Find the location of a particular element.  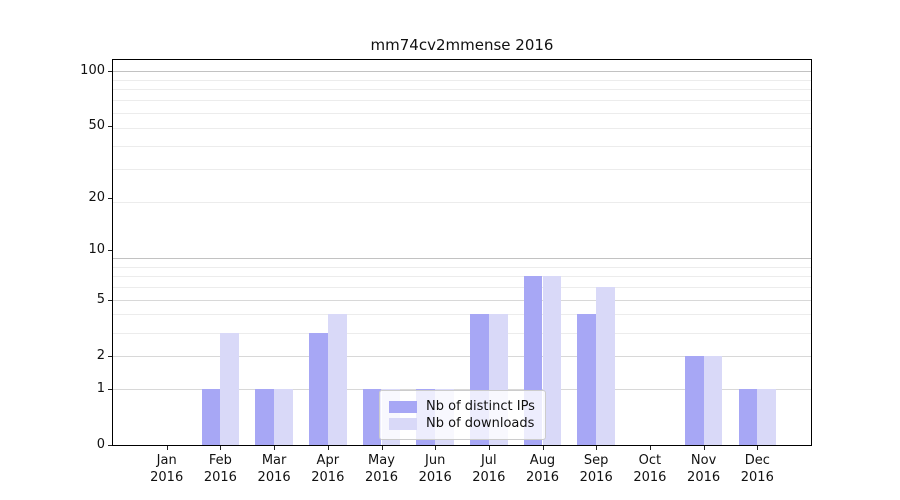

legend-swatch-distinct-ips is located at coordinates (403, 406).